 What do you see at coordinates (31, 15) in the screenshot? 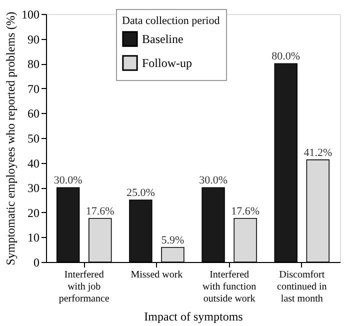
I see `y-tick-label: 100` at bounding box center [31, 15].